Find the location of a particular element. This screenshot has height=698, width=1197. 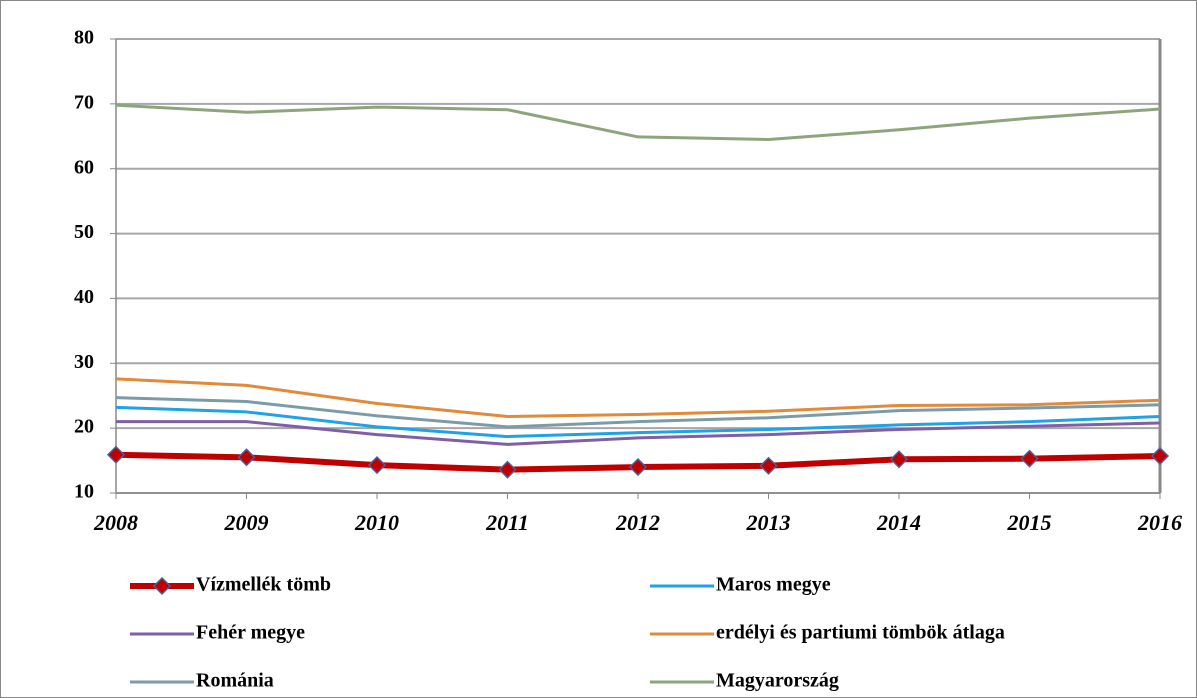

legend-label: Fehér megye is located at coordinates (250, 633).